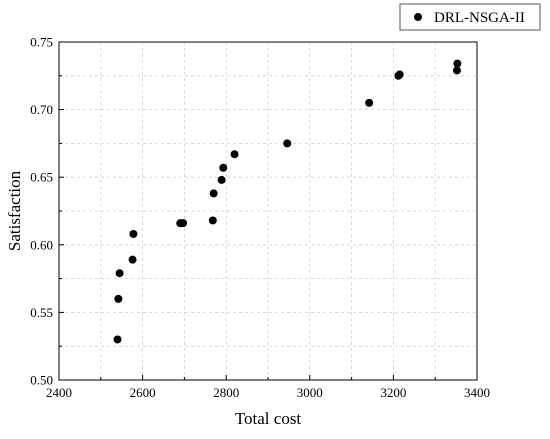 This screenshot has height=439, width=550. What do you see at coordinates (41, 177) in the screenshot?
I see `y-tick-label: 0.65` at bounding box center [41, 177].